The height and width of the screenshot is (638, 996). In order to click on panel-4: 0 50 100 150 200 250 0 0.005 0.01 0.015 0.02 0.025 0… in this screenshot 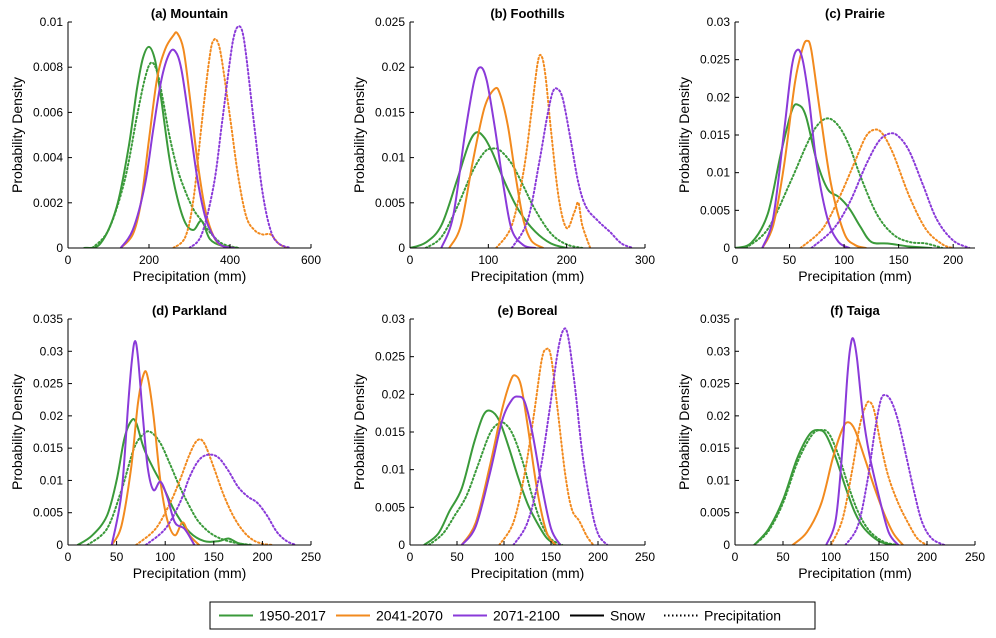, I will do `click(165, 442)`.